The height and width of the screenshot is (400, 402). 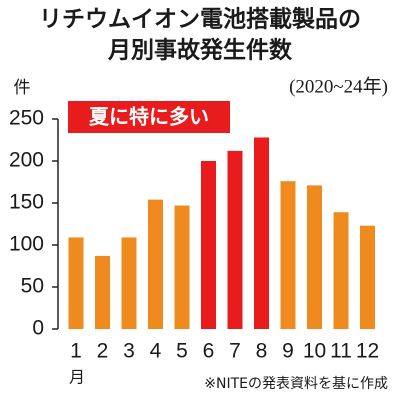 What do you see at coordinates (338, 86) in the screenshot?
I see `subtitle: (2020~24年)` at bounding box center [338, 86].